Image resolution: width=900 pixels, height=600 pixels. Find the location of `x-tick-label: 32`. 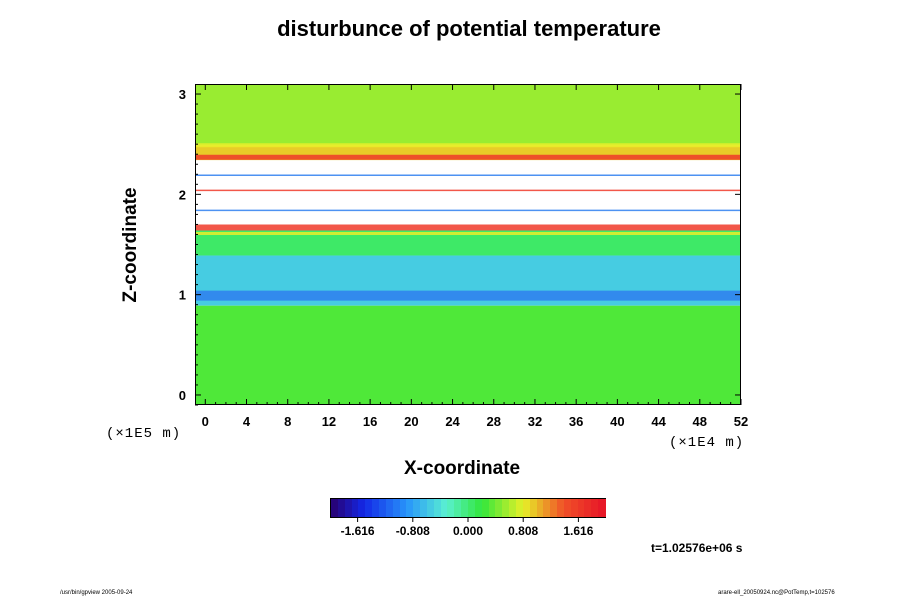

x-tick-label: 32 is located at coordinates (535, 421).